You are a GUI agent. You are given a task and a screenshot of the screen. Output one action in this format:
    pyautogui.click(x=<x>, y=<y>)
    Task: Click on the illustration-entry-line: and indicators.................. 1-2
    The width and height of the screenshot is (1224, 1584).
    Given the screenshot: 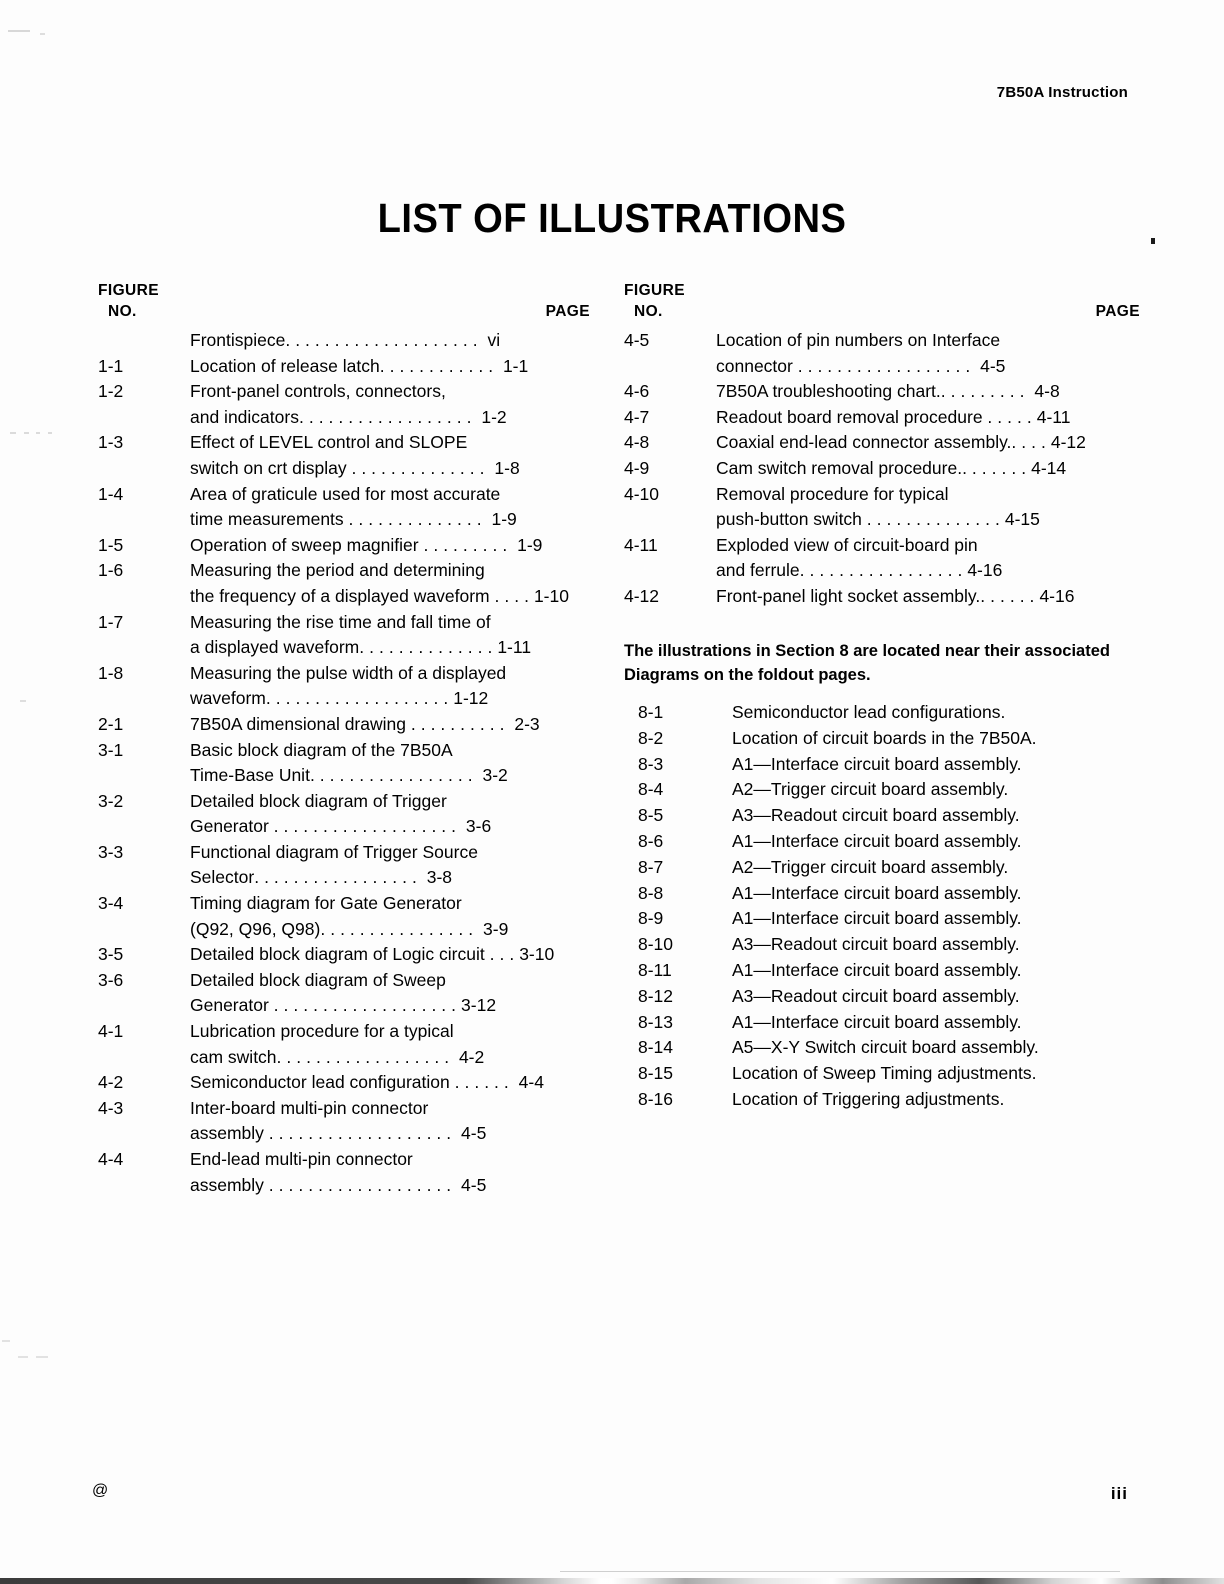 What is the action you would take?
    pyautogui.click(x=390, y=418)
    